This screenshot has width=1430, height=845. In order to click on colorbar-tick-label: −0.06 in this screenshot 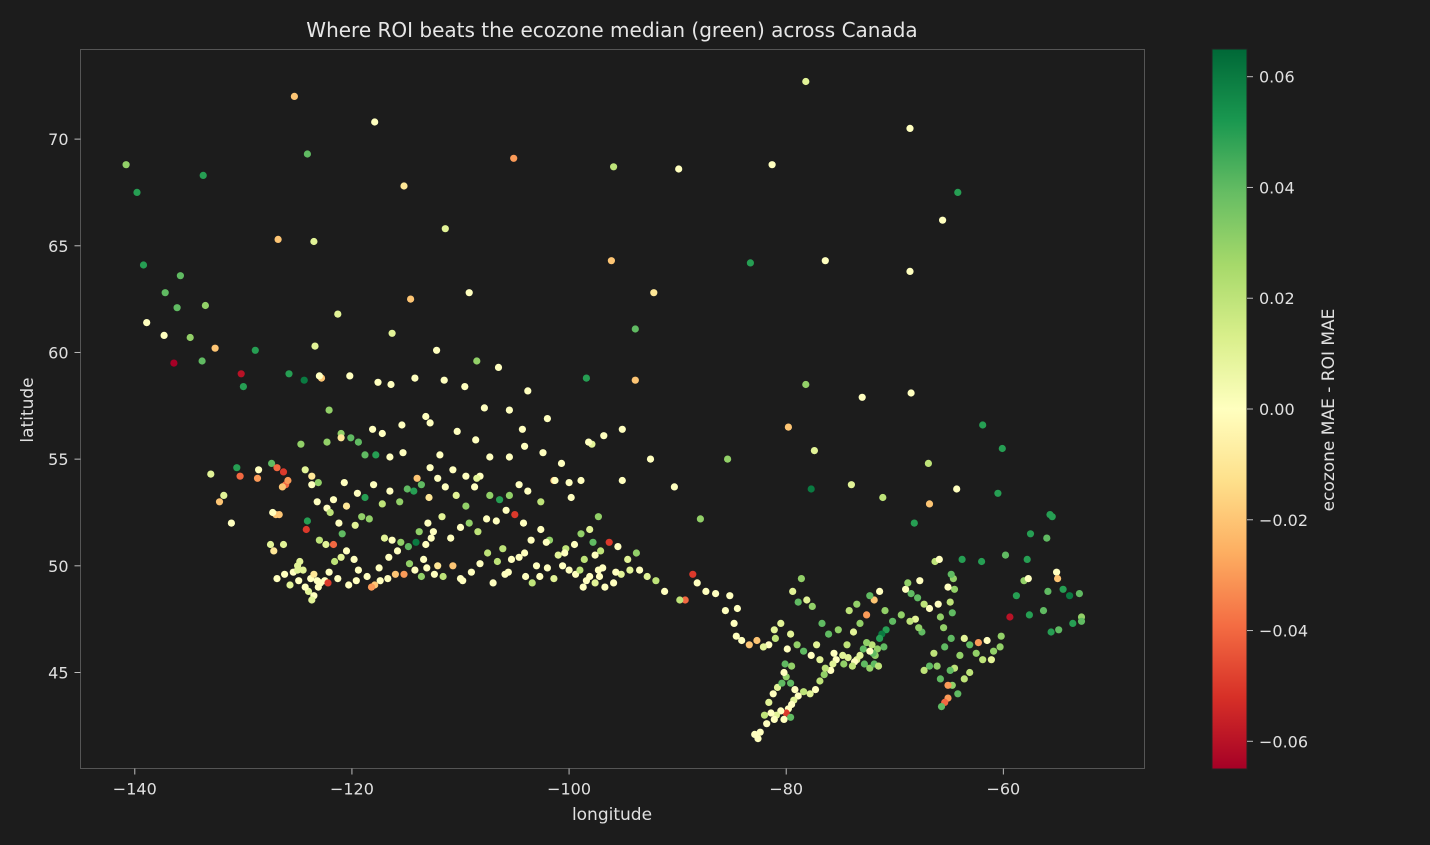, I will do `click(1283, 741)`.